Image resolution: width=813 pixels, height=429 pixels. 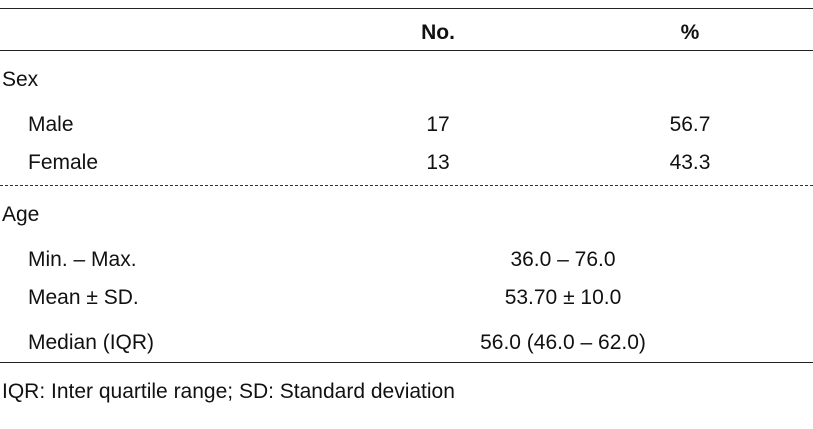 I want to click on section-rule, so click(x=406, y=185).